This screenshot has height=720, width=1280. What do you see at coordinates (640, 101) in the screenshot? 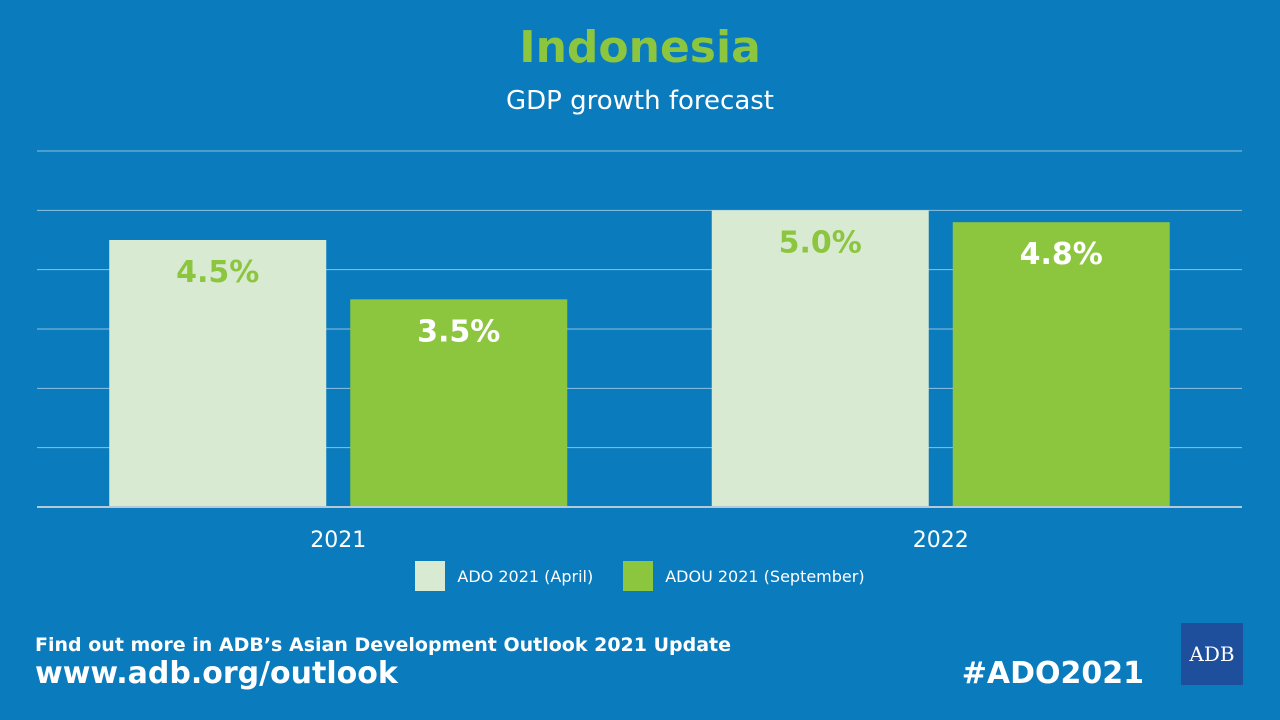
I see `chart-subtitle: GDP growth forecast` at bounding box center [640, 101].